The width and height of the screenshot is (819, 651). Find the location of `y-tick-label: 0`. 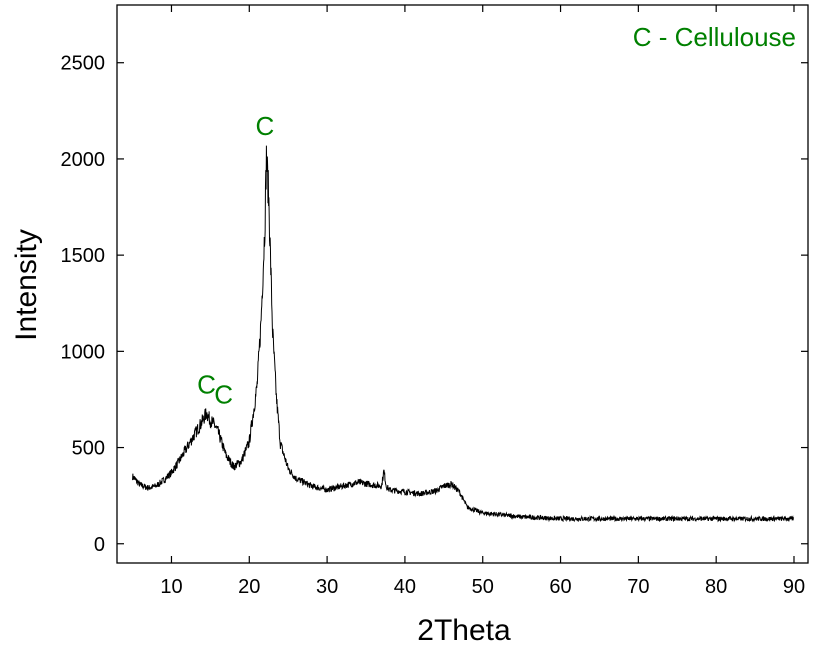

y-tick-label: 0 is located at coordinates (99, 545).